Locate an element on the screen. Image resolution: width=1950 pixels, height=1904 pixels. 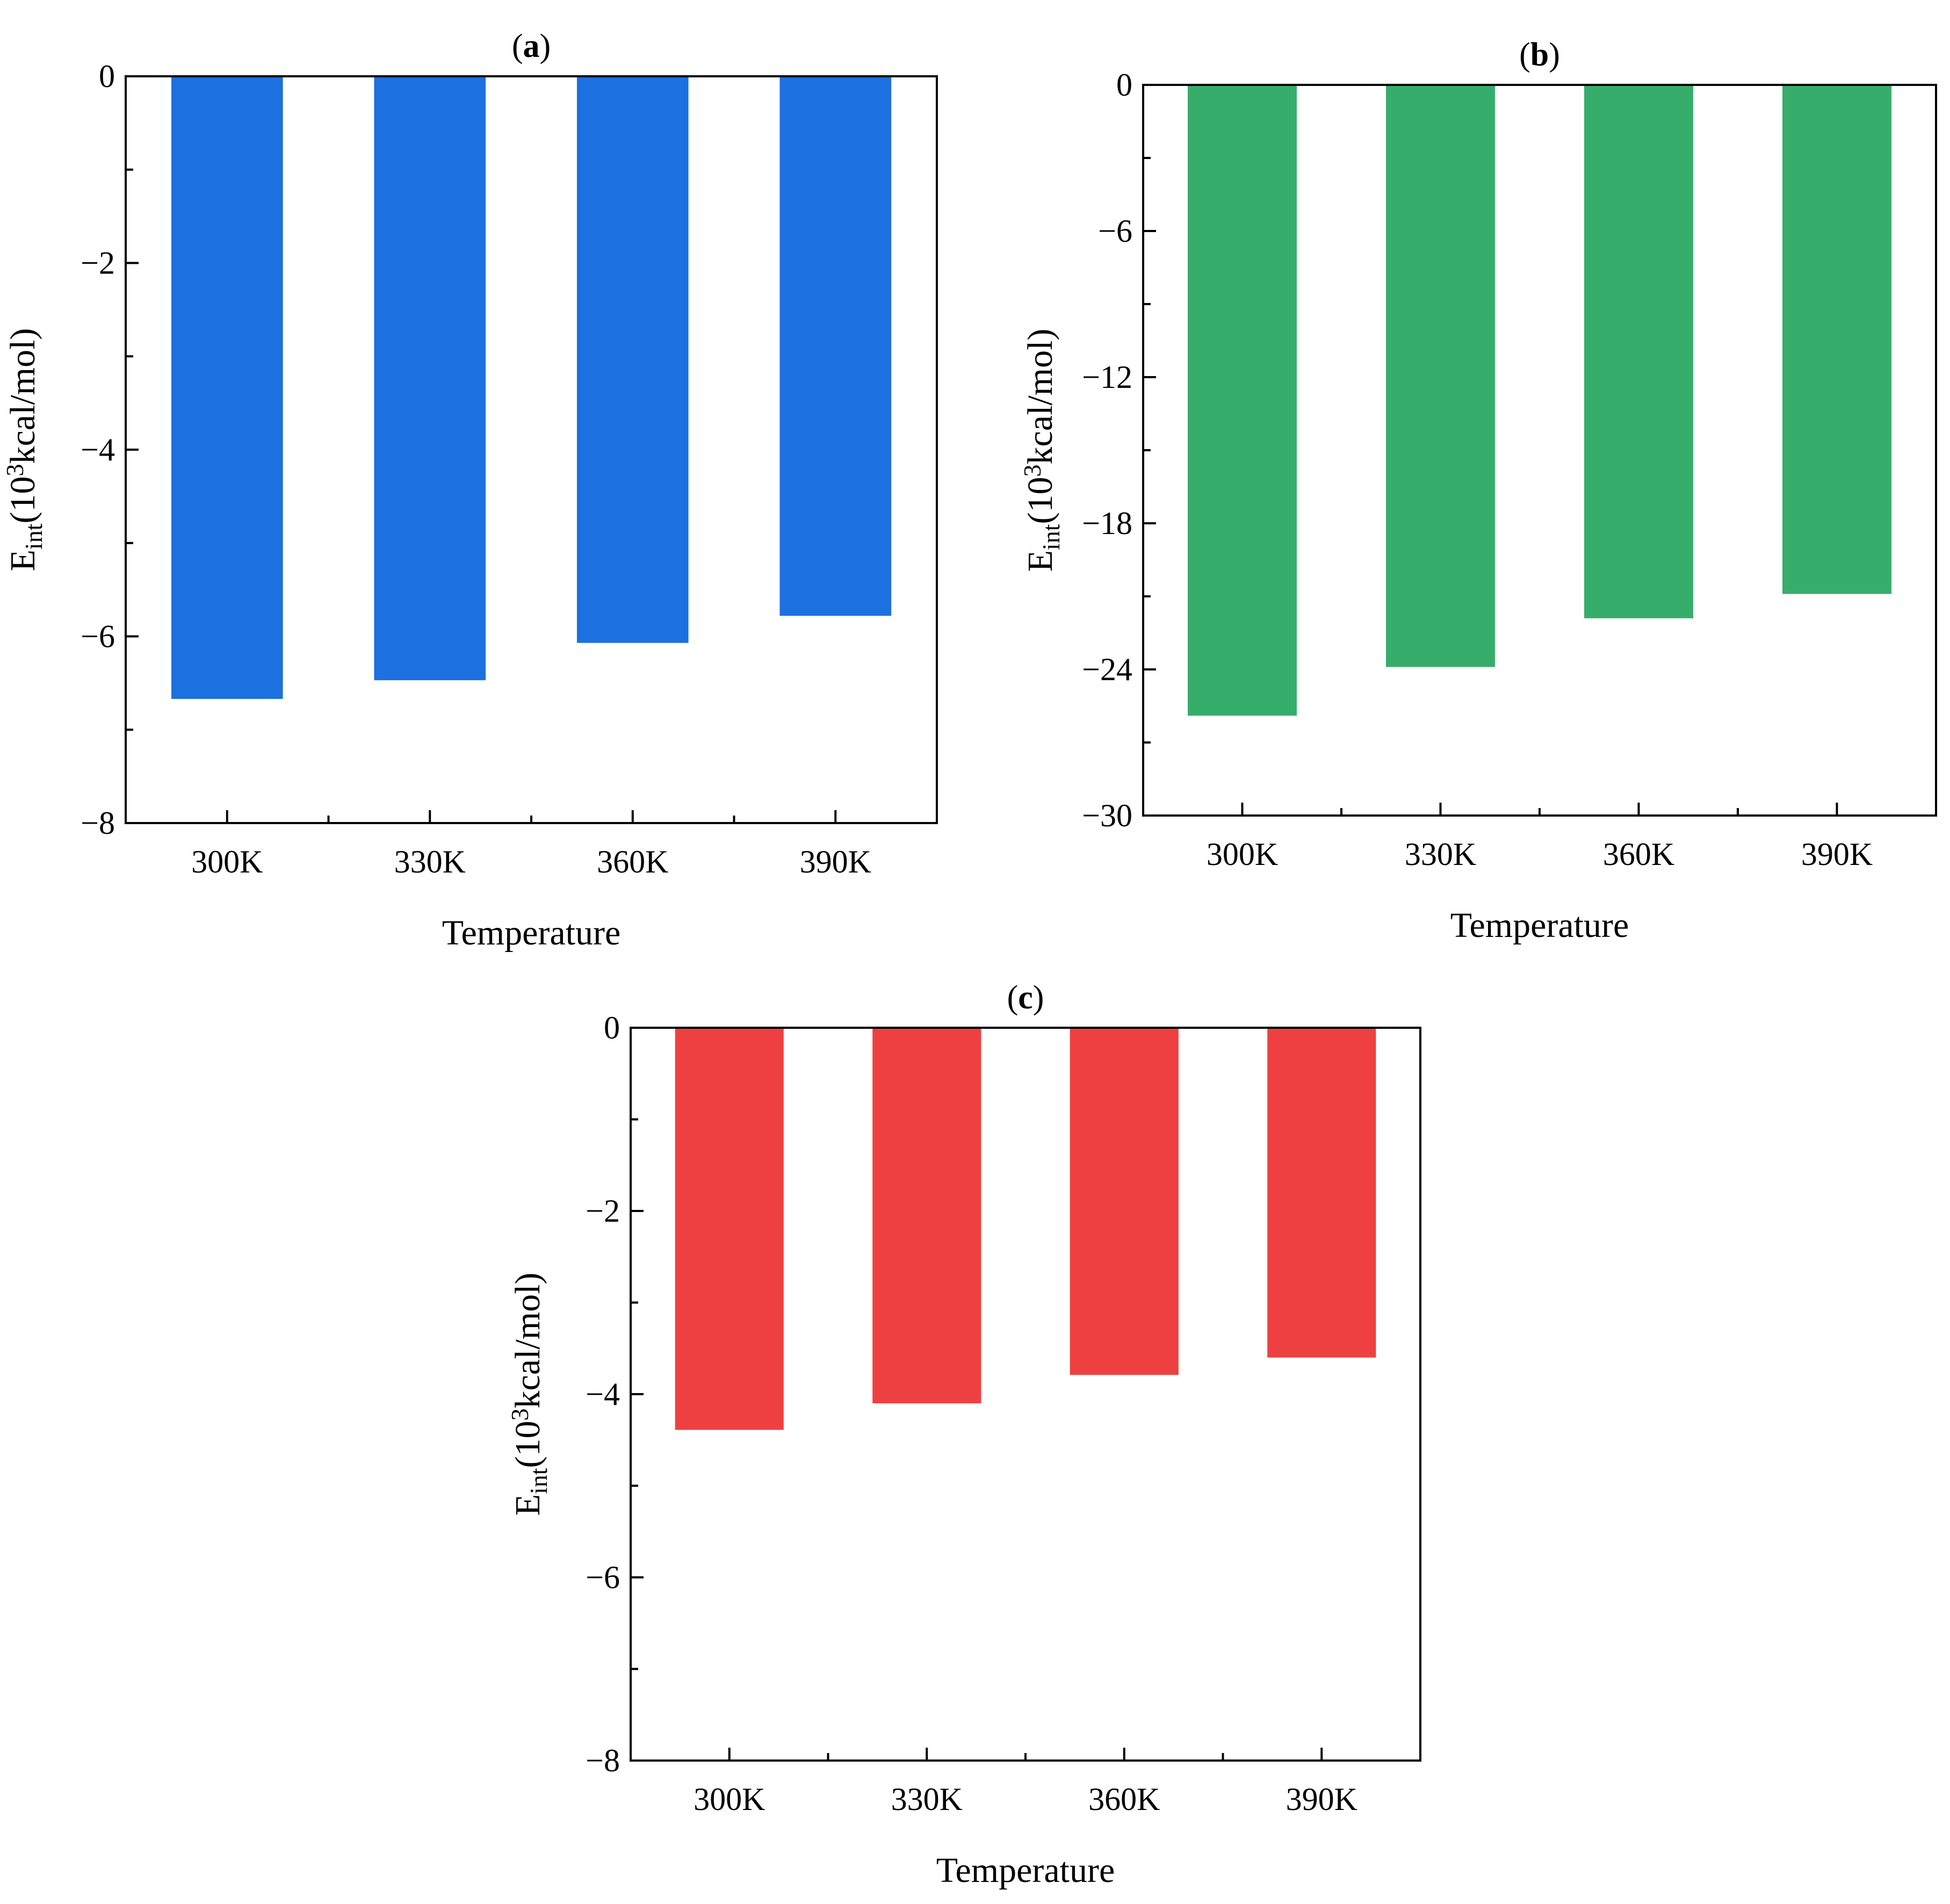
panel-title: (a) is located at coordinates (531, 46).